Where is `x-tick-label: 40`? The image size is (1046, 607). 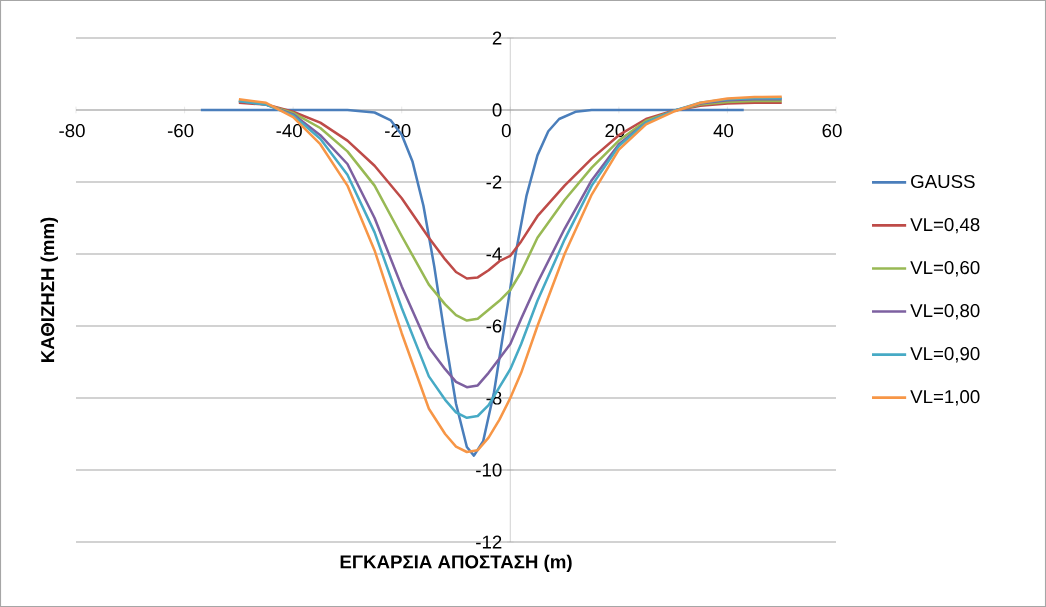
x-tick-label: 40 is located at coordinates (723, 131).